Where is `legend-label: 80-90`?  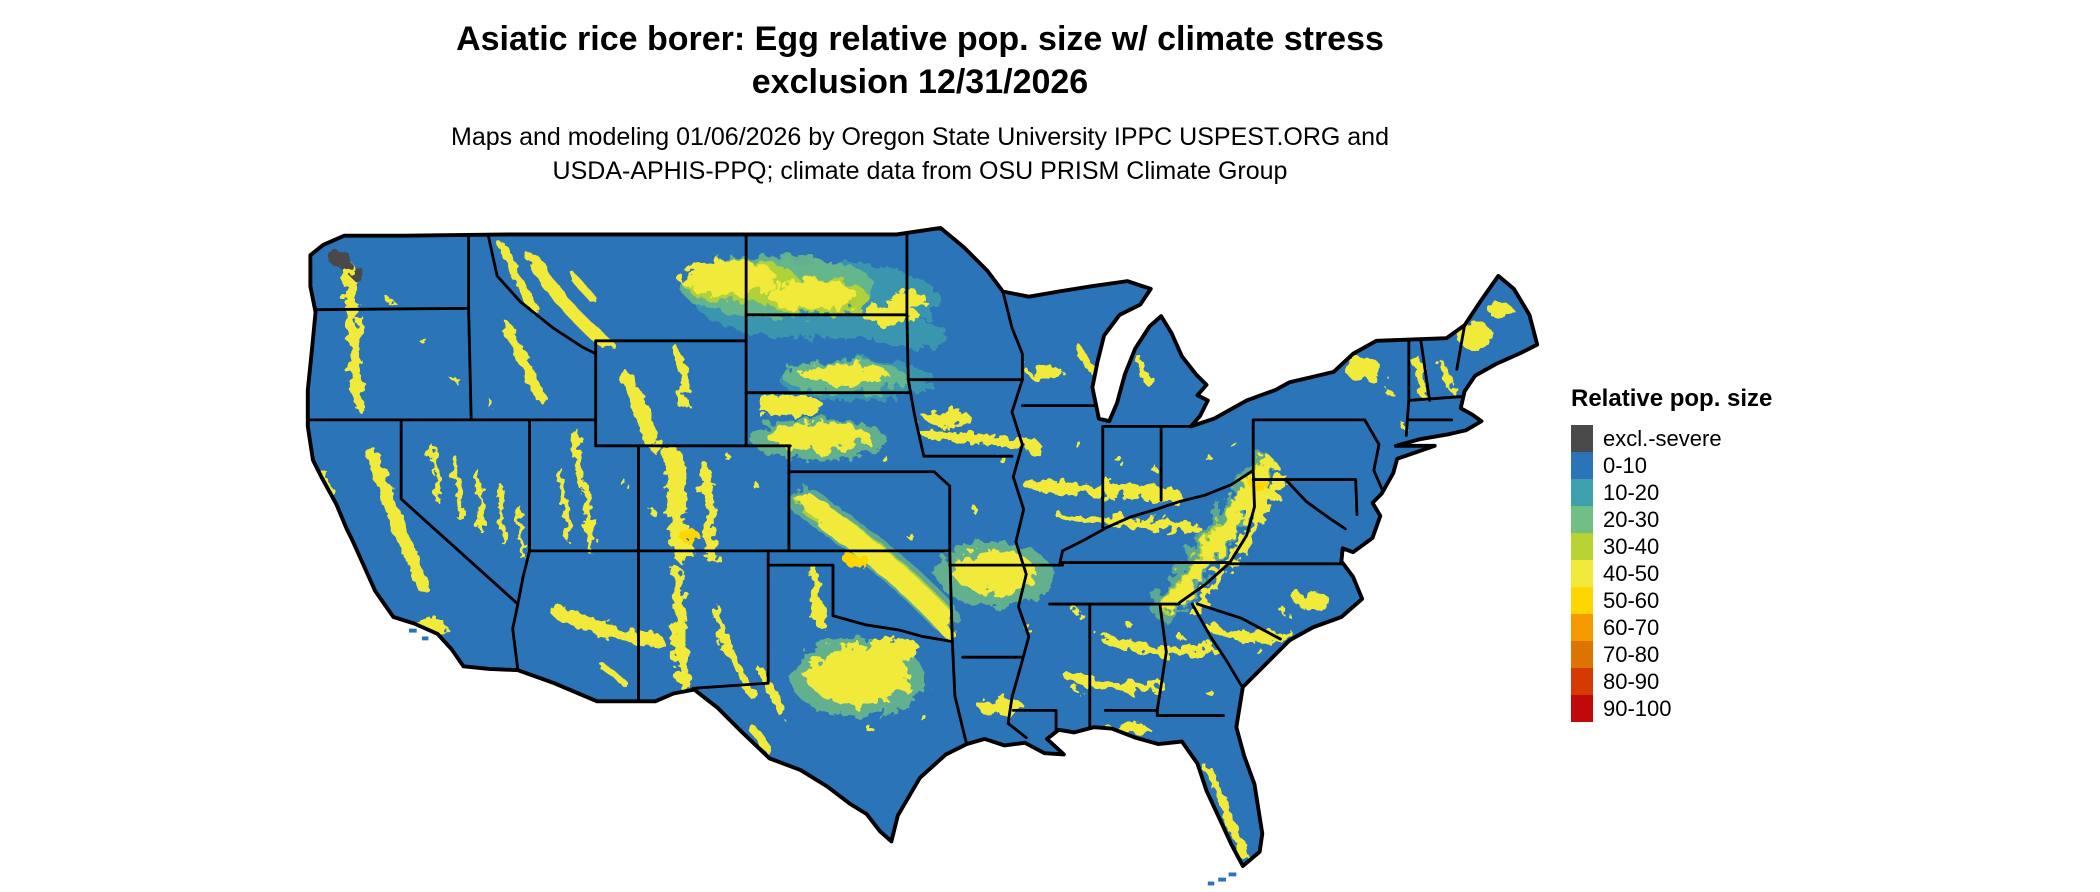
legend-label: 80-90 is located at coordinates (1631, 681).